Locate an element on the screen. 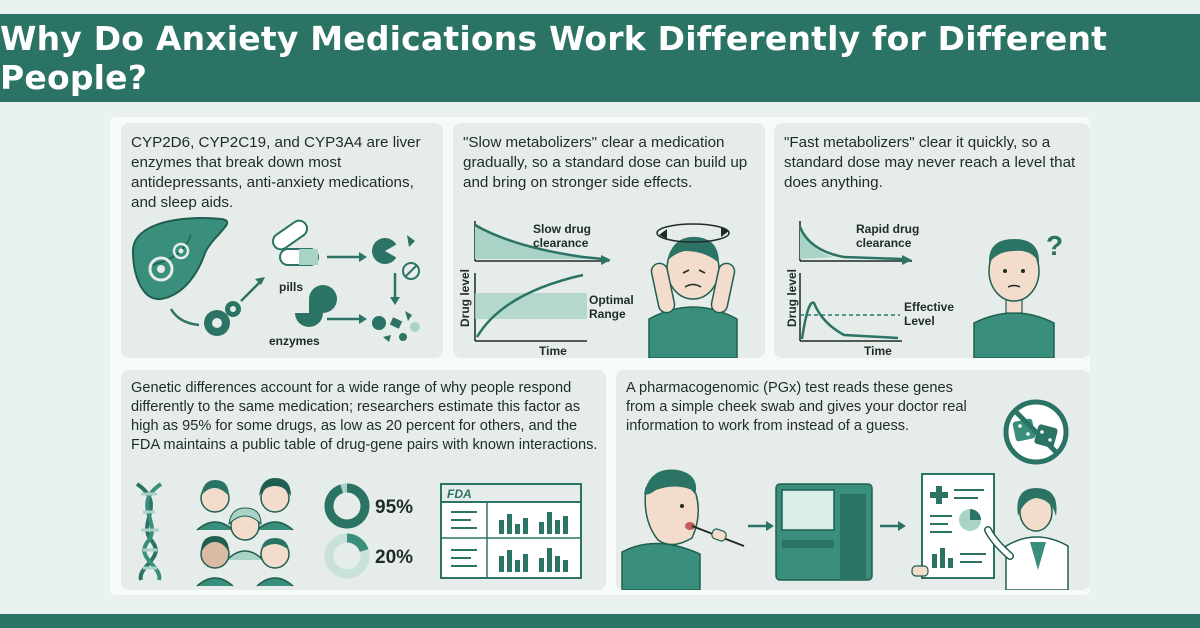 This screenshot has width=1200, height=628. slow-ylabel: Drug level is located at coordinates (465, 298).